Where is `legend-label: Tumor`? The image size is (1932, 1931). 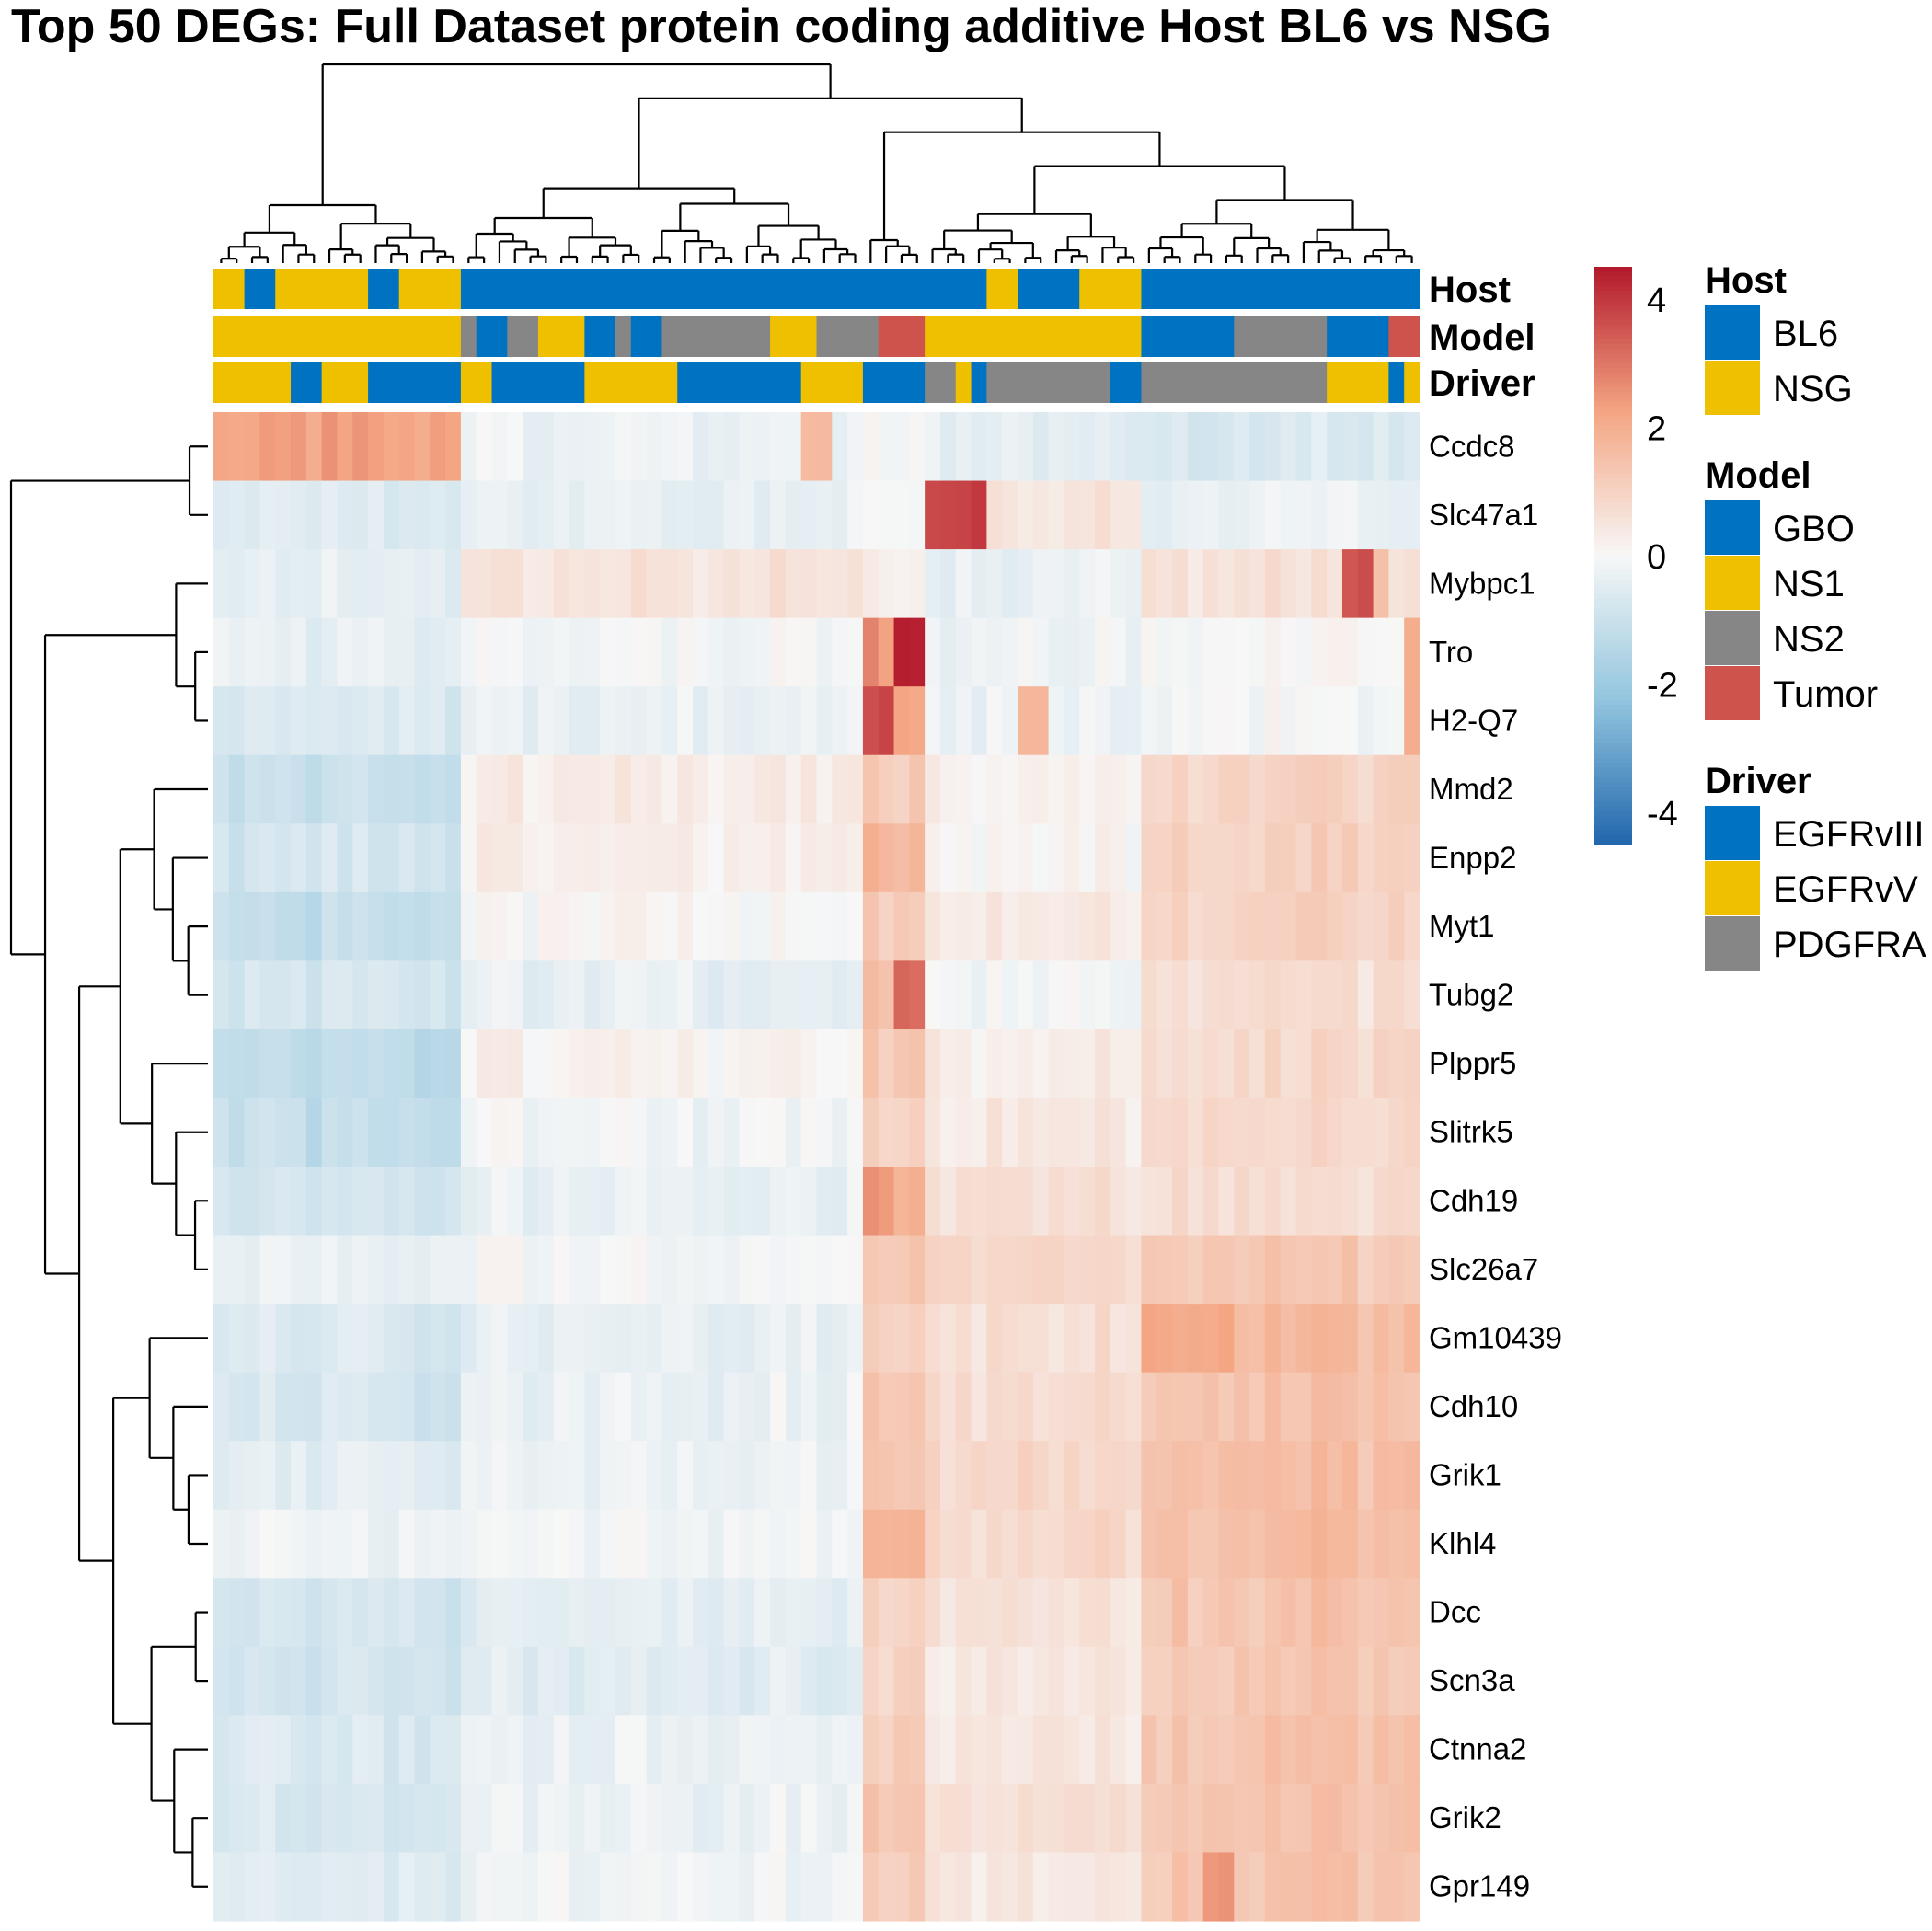
legend-label: Tumor is located at coordinates (1825, 695).